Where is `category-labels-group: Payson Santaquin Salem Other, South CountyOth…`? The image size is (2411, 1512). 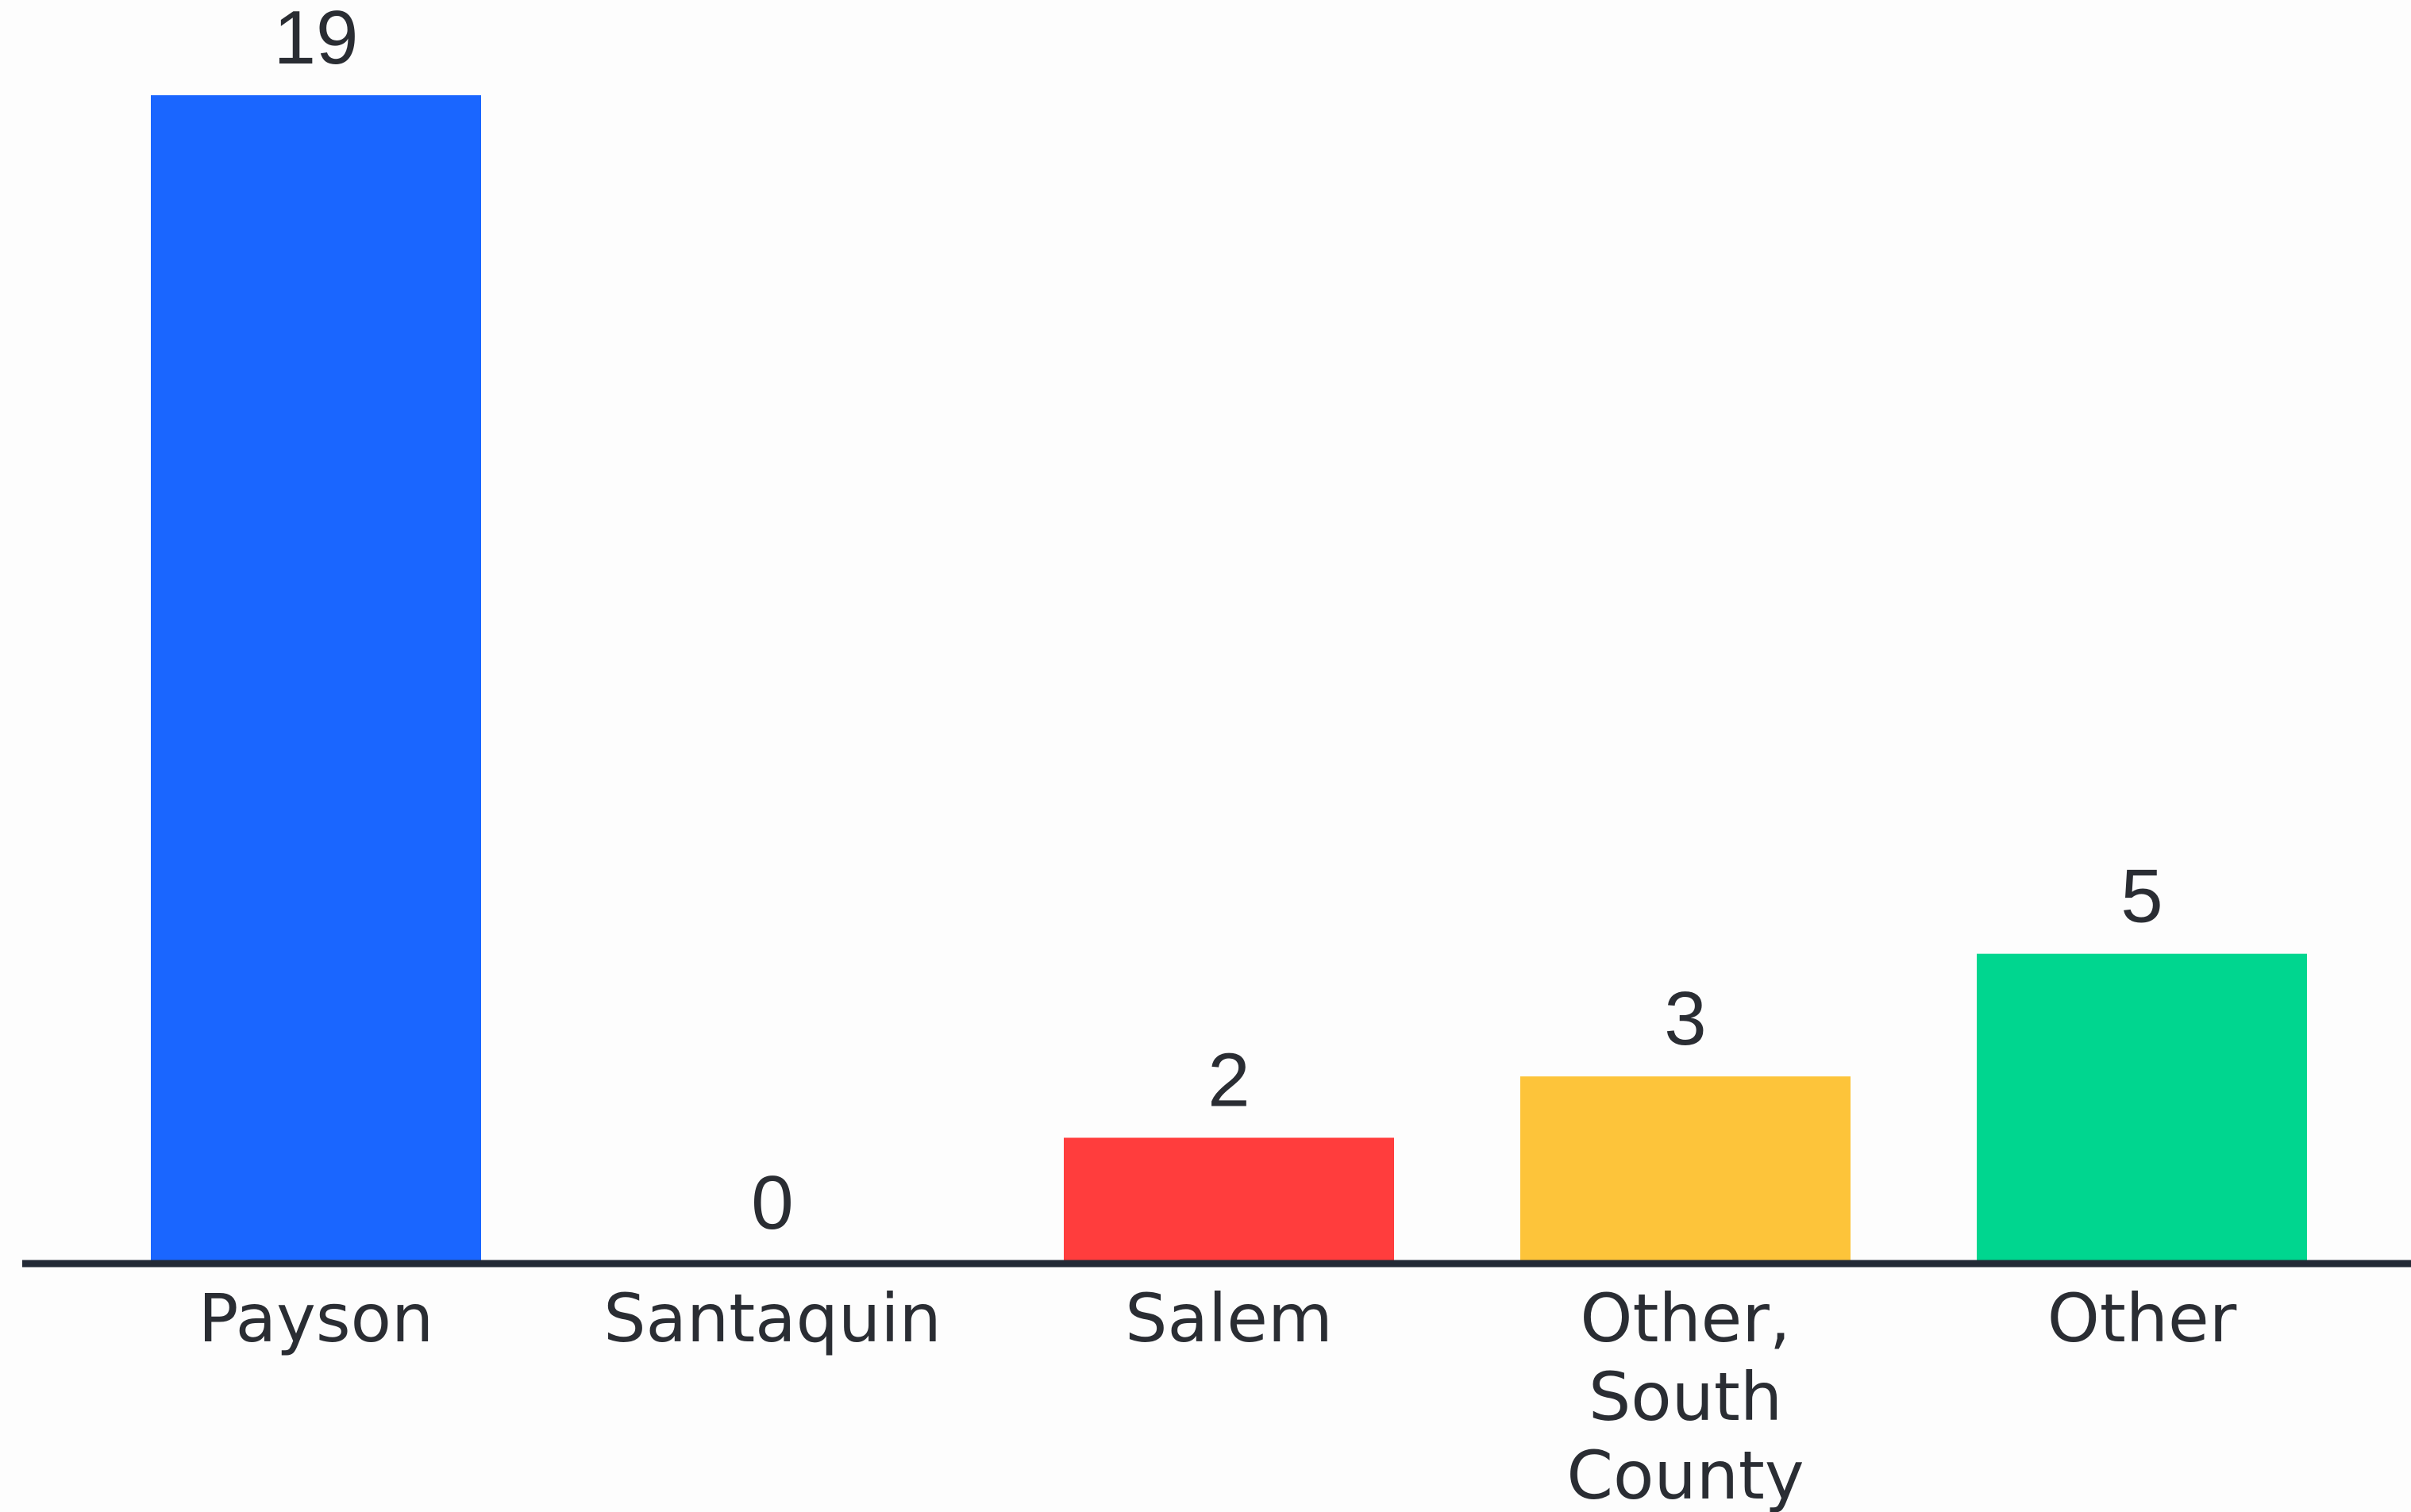 category-labels-group: Payson Santaquin Salem Other, South CountyOth… is located at coordinates (1217, 1395).